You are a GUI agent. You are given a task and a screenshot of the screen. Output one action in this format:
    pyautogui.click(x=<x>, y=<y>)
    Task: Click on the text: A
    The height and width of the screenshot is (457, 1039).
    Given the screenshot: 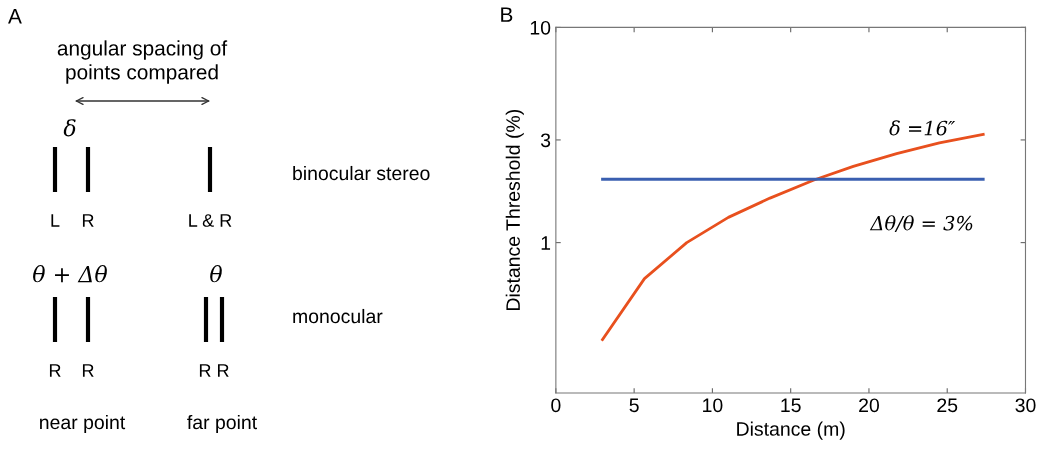 What is the action you would take?
    pyautogui.click(x=15, y=16)
    